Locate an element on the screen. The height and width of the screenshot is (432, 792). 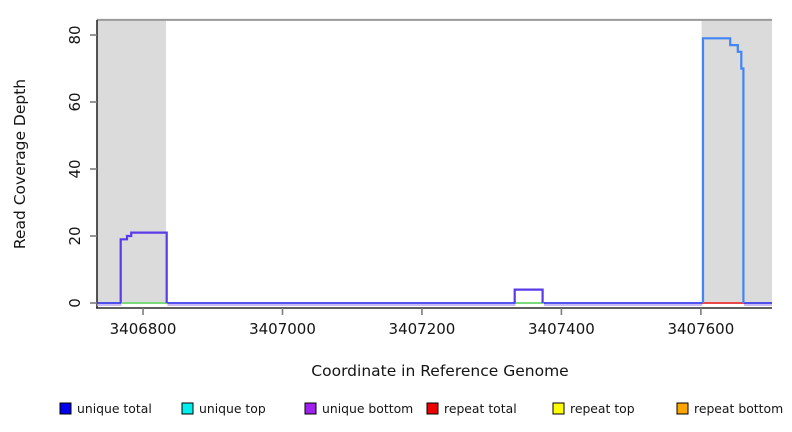
x-tick-label: 3407200 is located at coordinates (422, 329).